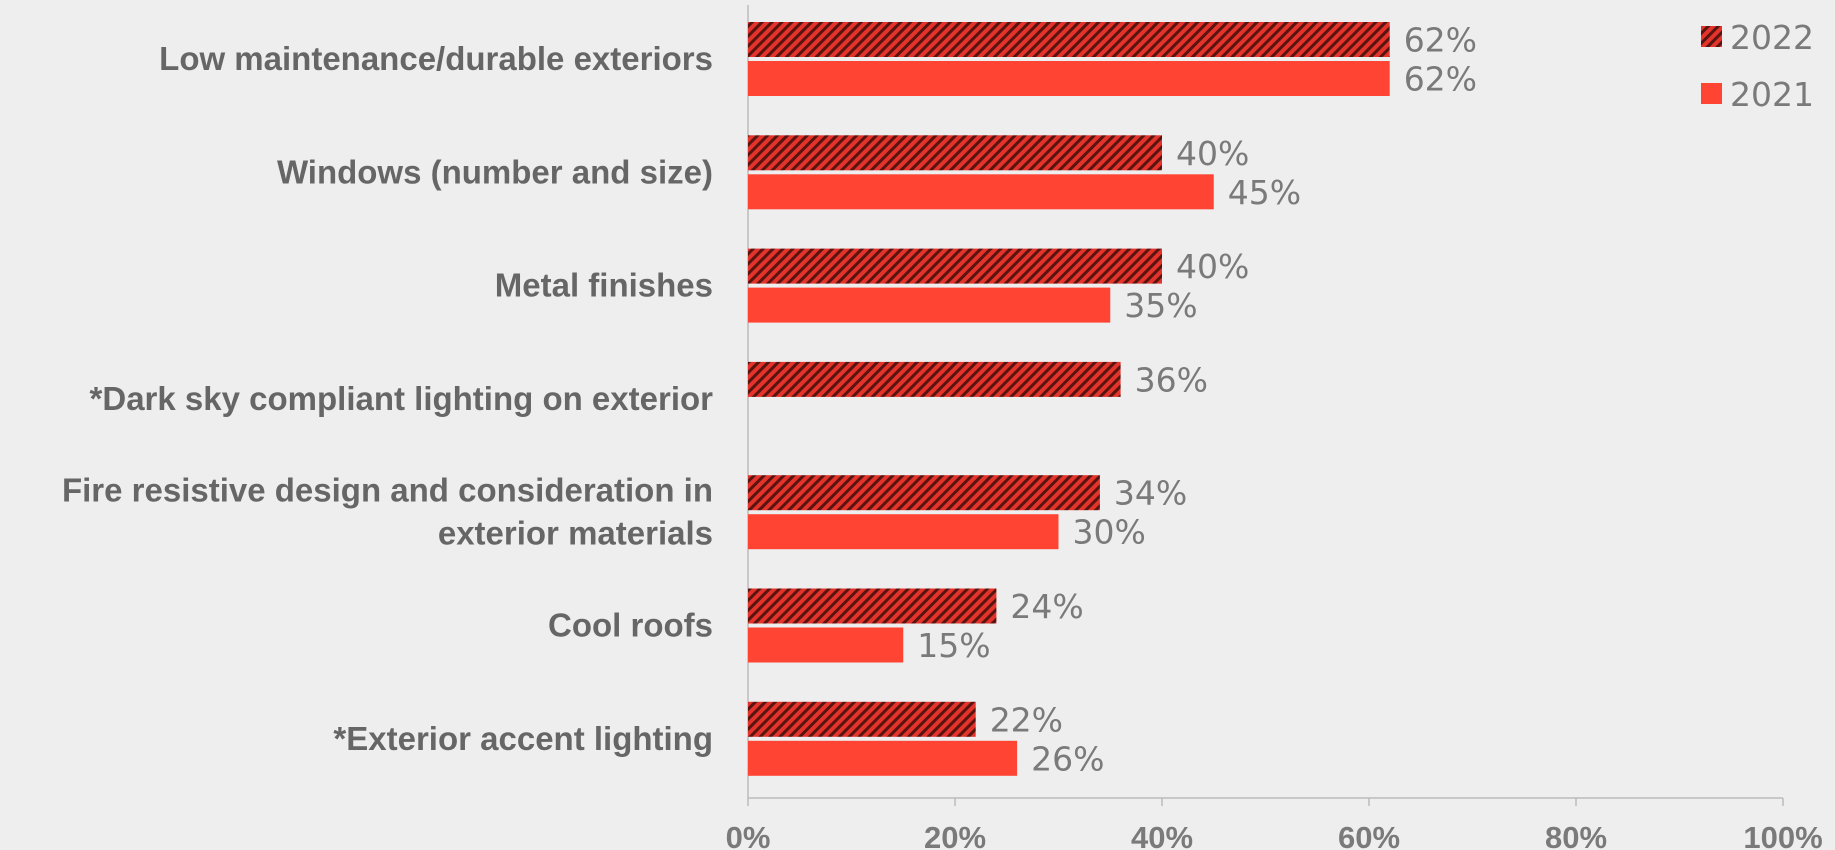 The image size is (1835, 850). I want to click on category-label: Low maintenance/durable exteriors, so click(436, 58).